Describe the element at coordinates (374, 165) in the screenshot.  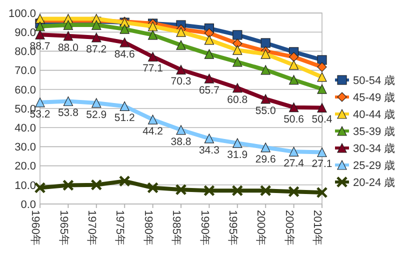
I see `legend-label: 25-29 歳` at that location.